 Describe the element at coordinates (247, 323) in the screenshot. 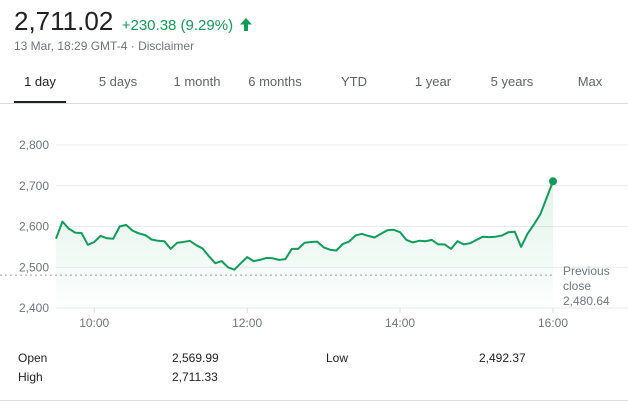

I see `x-tick-label: 12:00` at that location.